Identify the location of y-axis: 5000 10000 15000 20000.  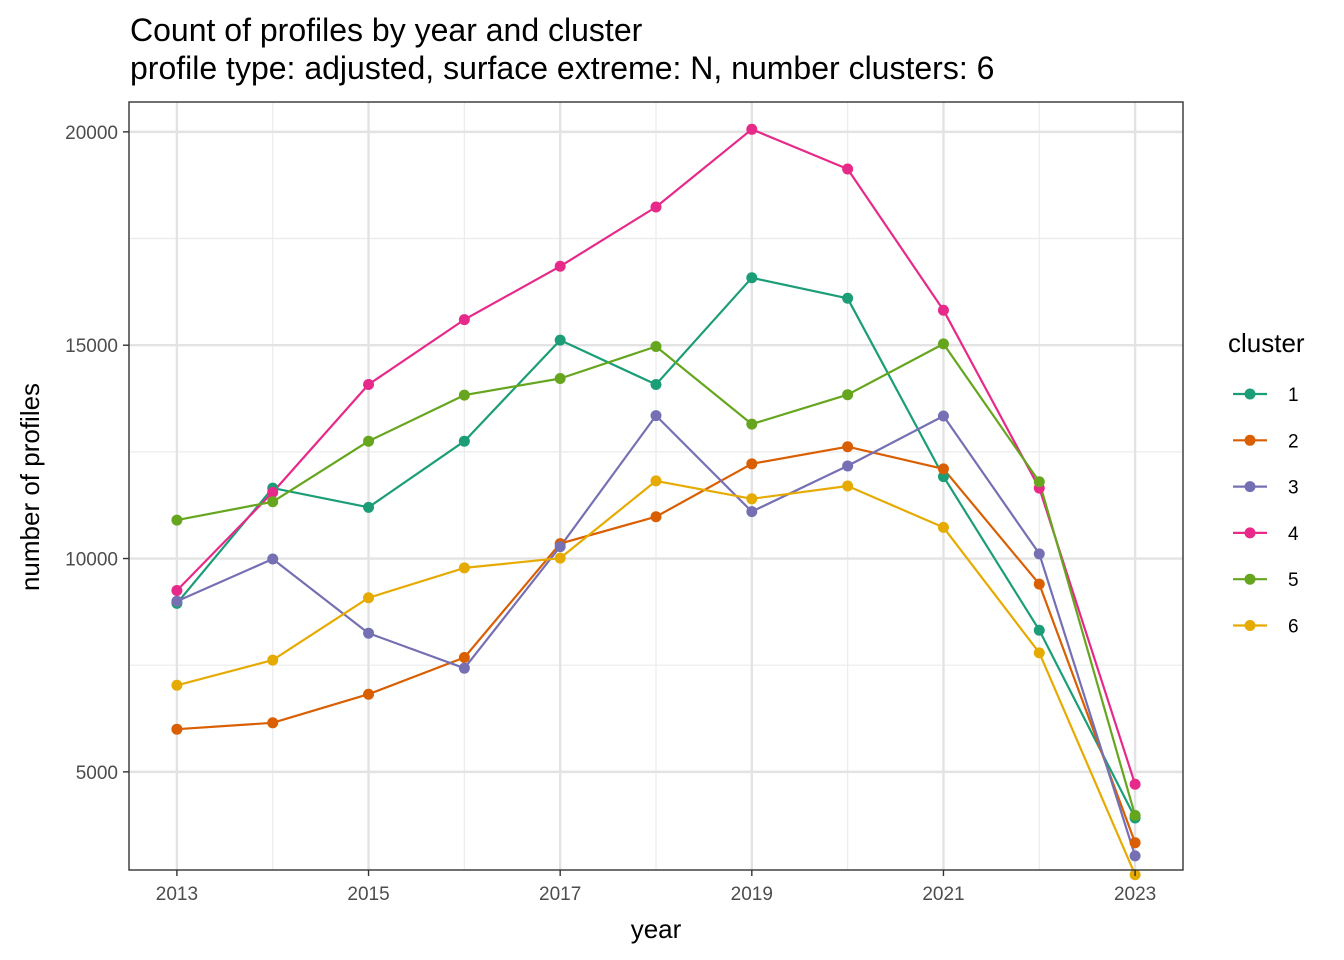
(97, 453).